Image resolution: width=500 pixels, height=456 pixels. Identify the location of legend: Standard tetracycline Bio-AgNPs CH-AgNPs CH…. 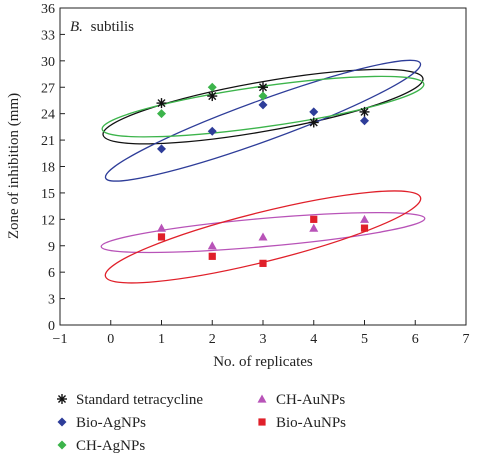
(201, 423).